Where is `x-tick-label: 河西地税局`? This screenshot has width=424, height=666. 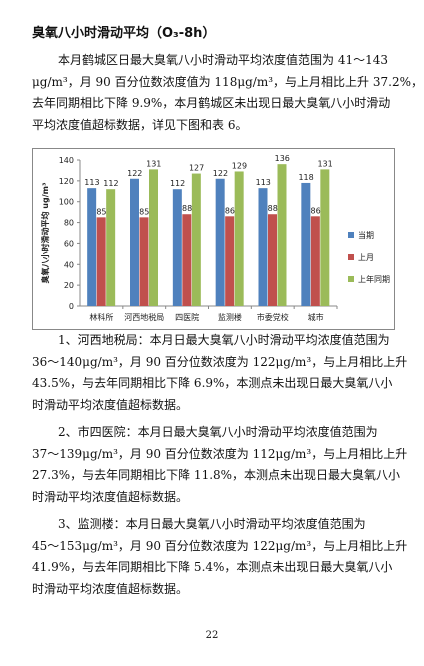
x-tick-label: 河西地税局 is located at coordinates (144, 317).